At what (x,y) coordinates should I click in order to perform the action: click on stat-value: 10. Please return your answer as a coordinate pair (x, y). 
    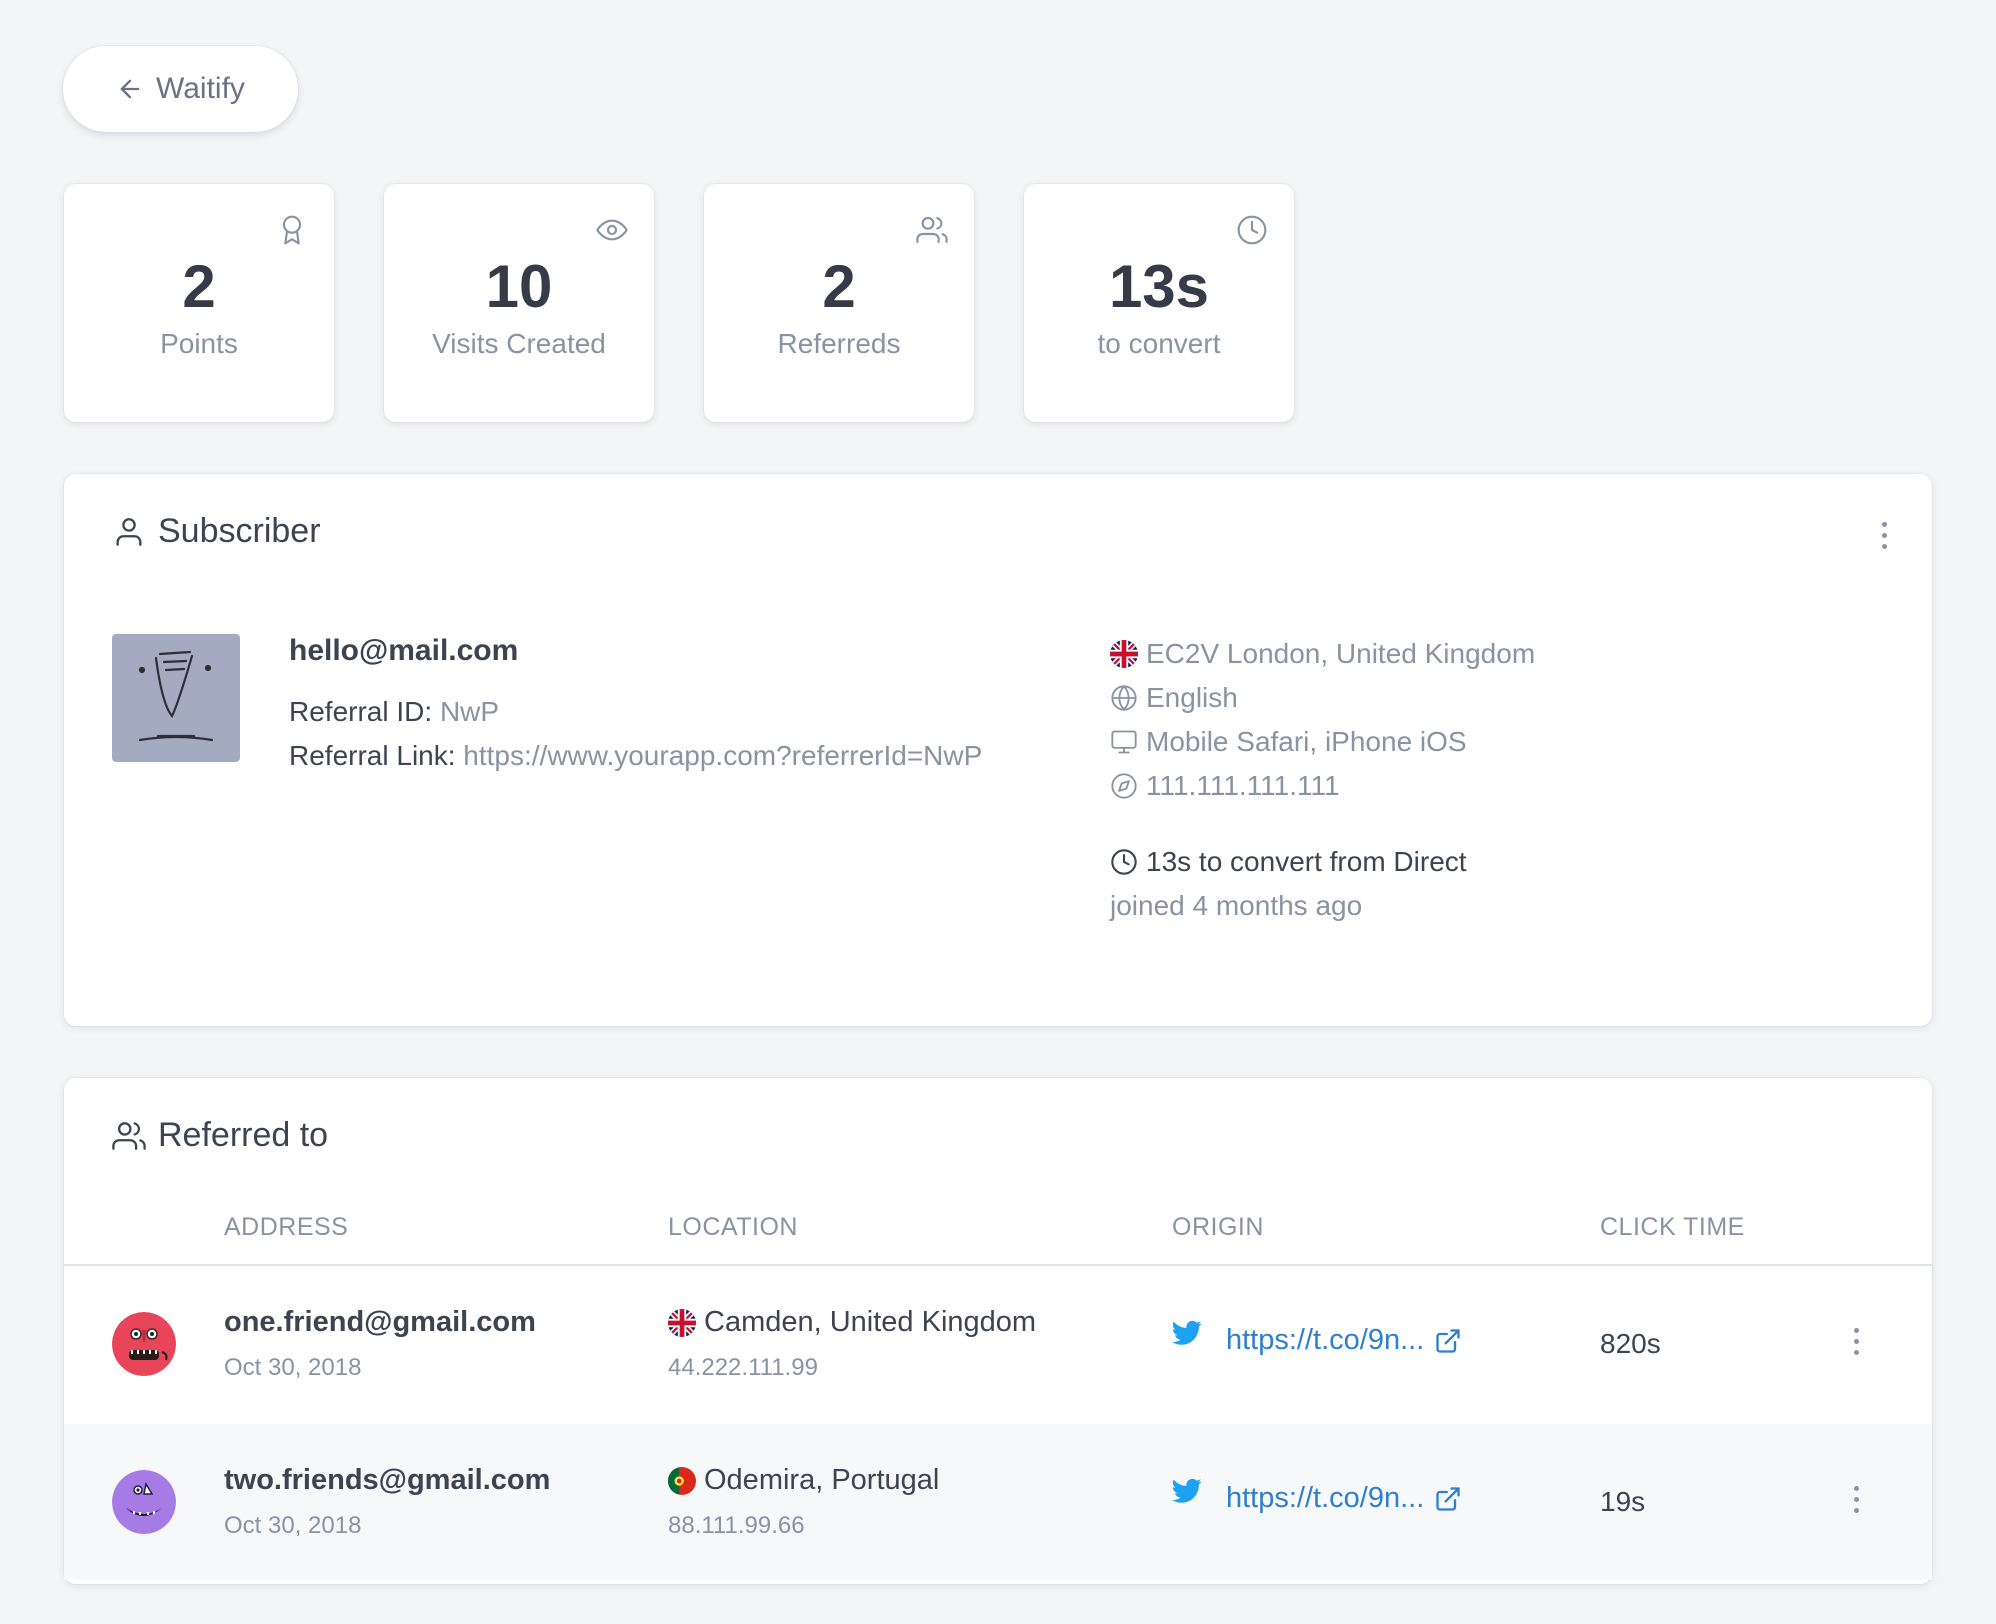
    Looking at the image, I should click on (519, 286).